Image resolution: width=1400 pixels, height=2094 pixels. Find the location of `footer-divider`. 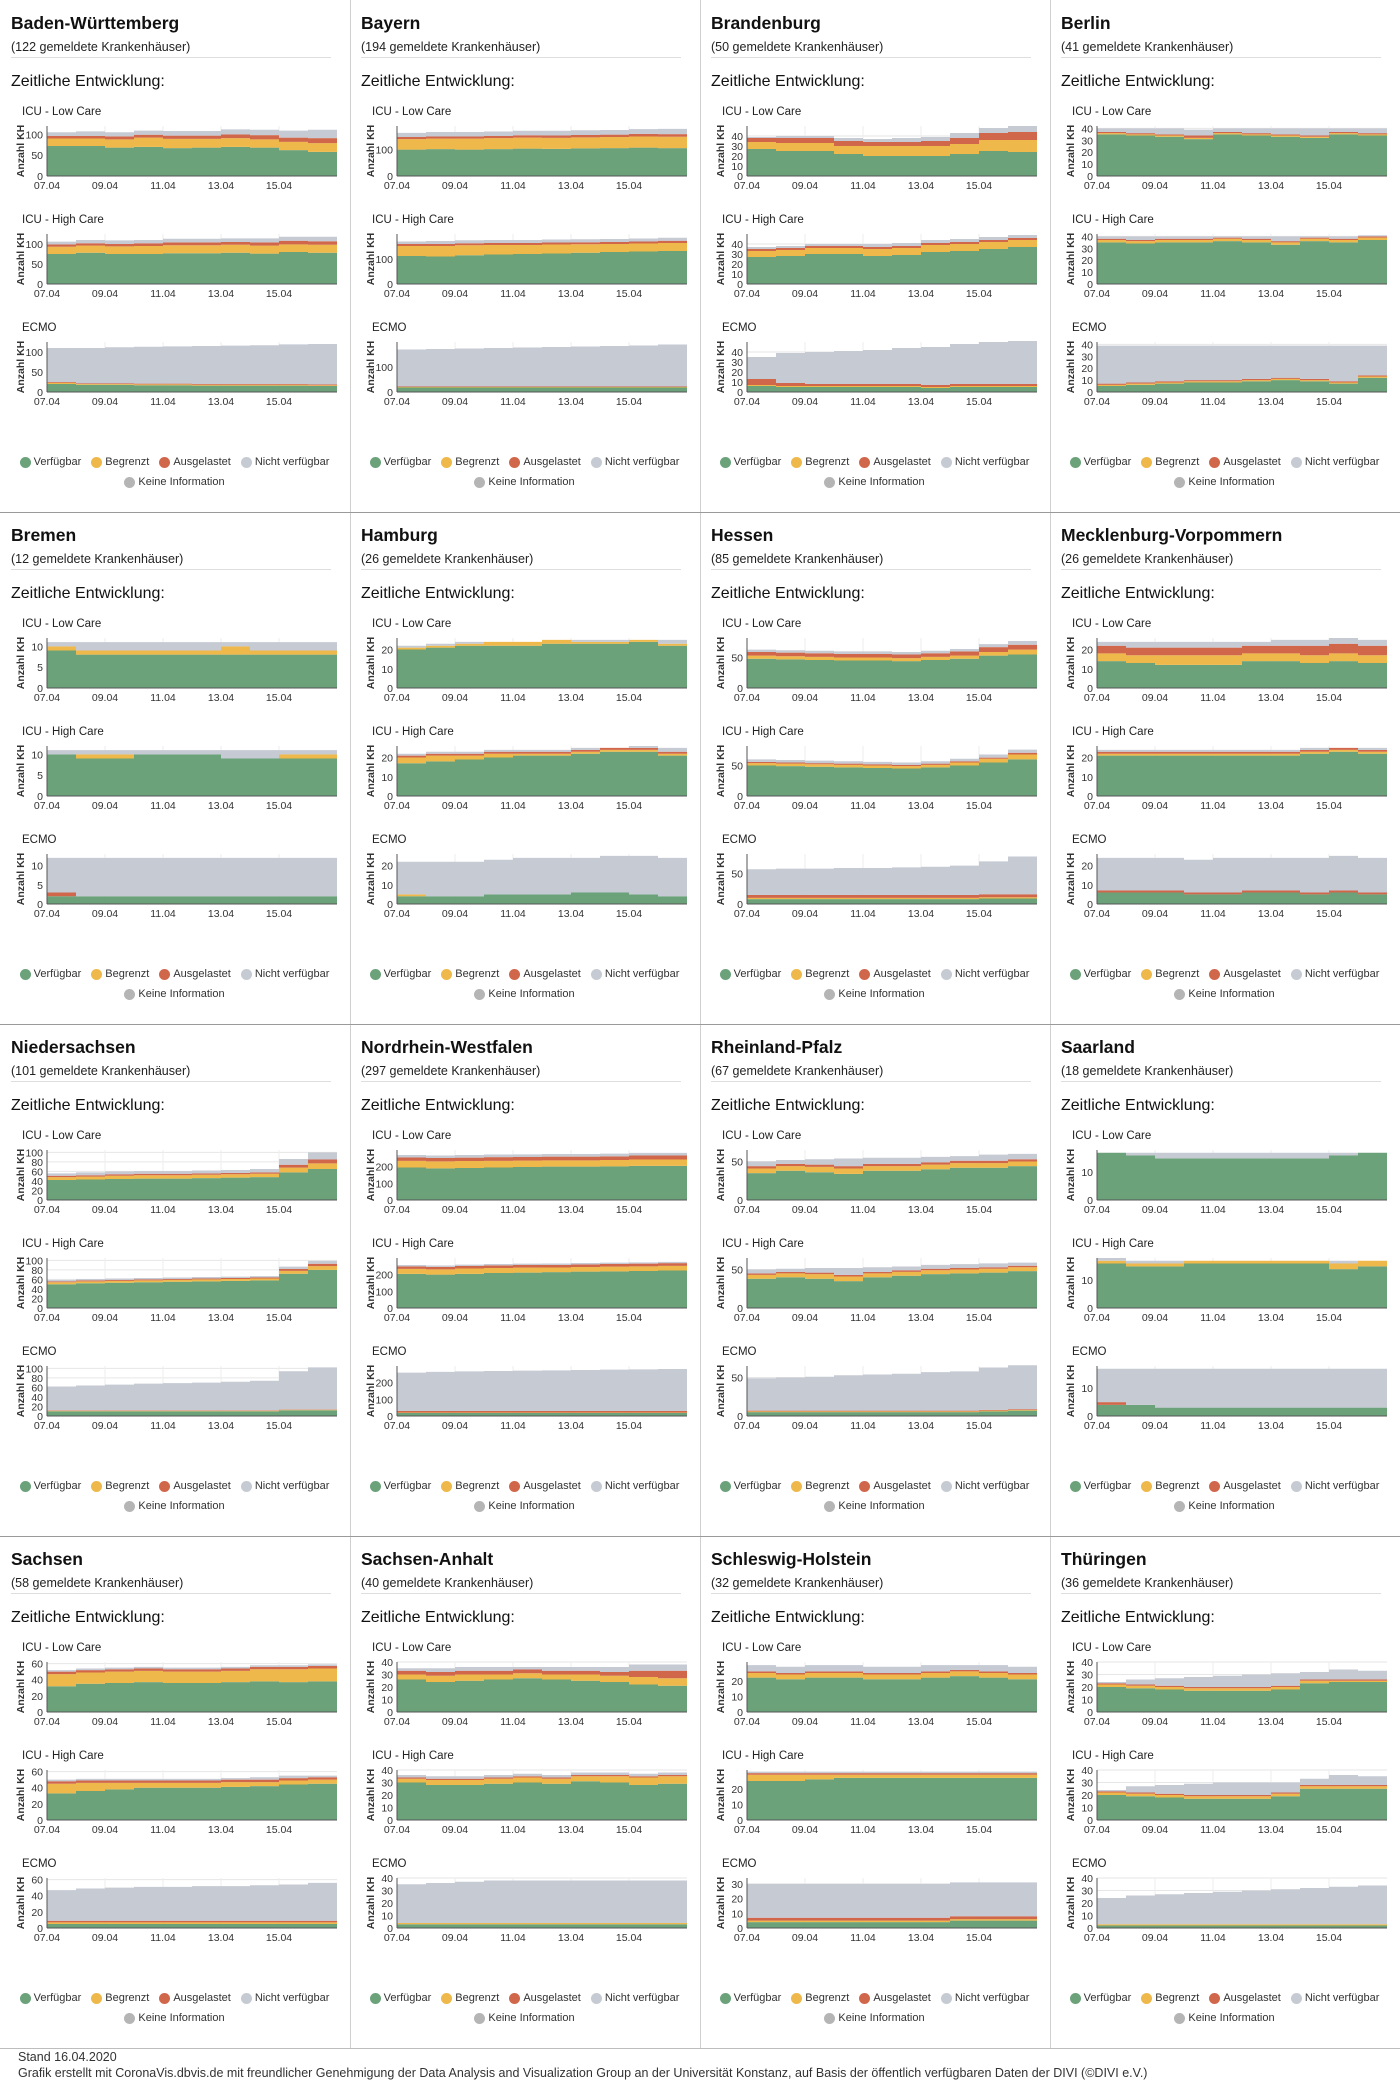

footer-divider is located at coordinates (700, 2048).